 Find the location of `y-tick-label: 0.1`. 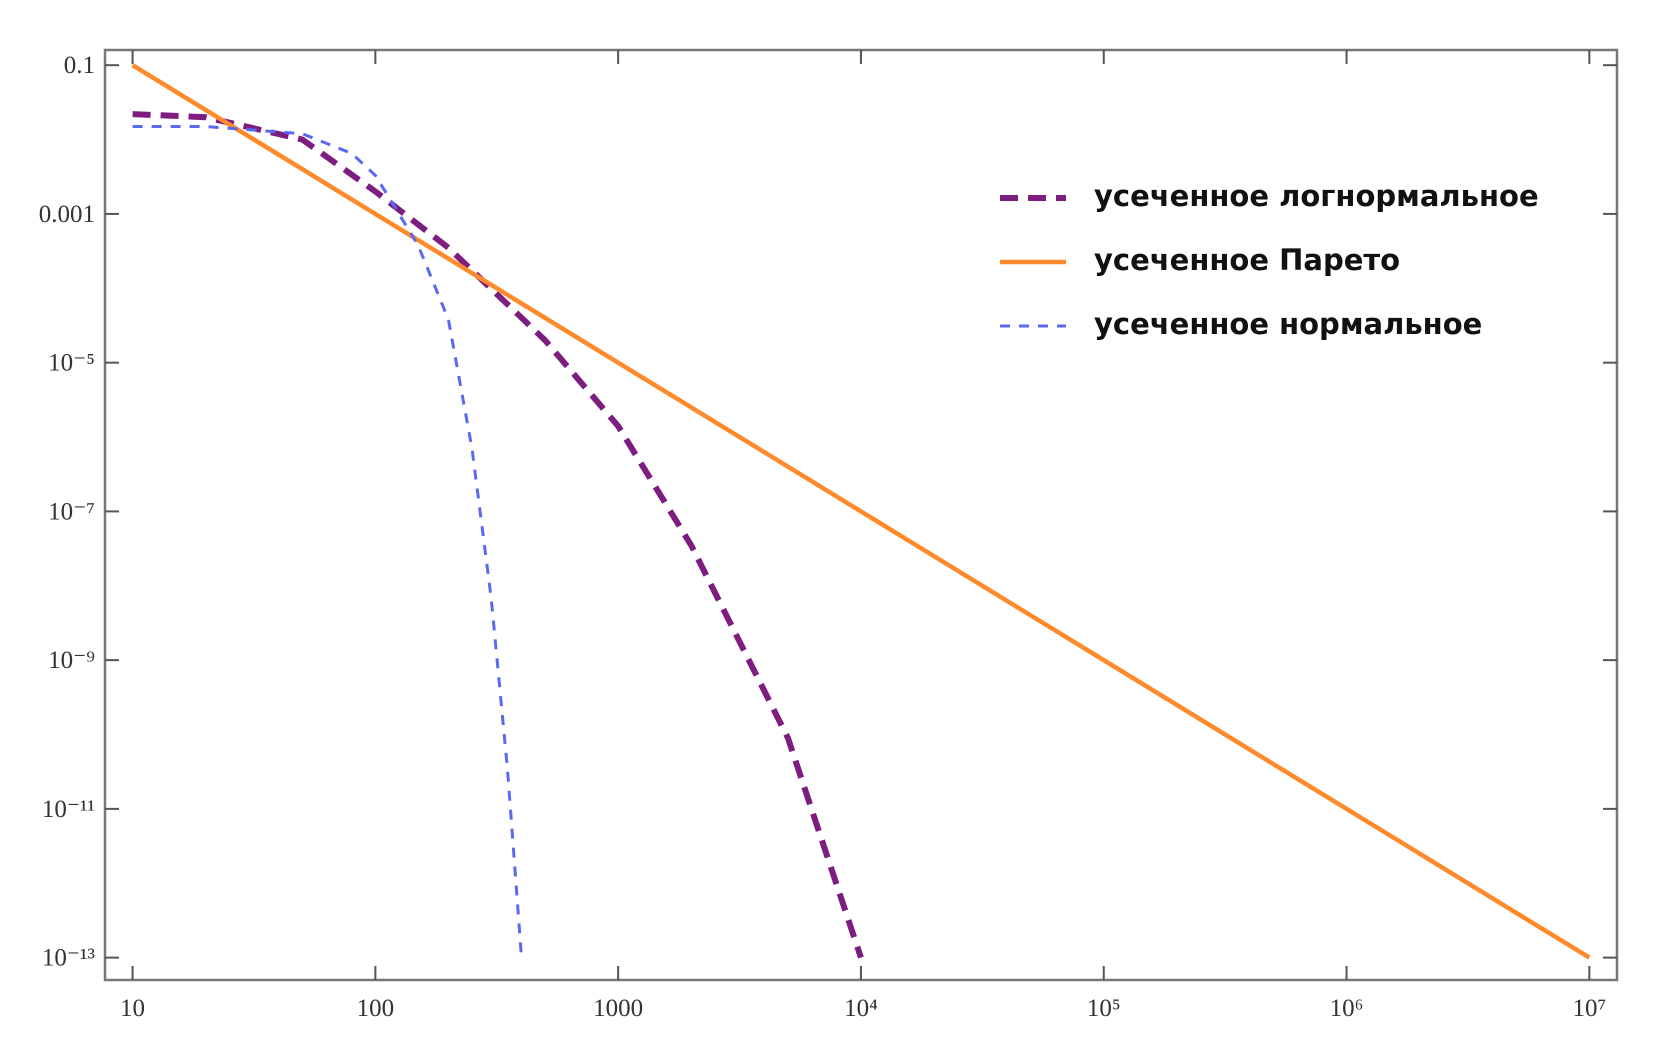

y-tick-label: 0.1 is located at coordinates (79, 65).